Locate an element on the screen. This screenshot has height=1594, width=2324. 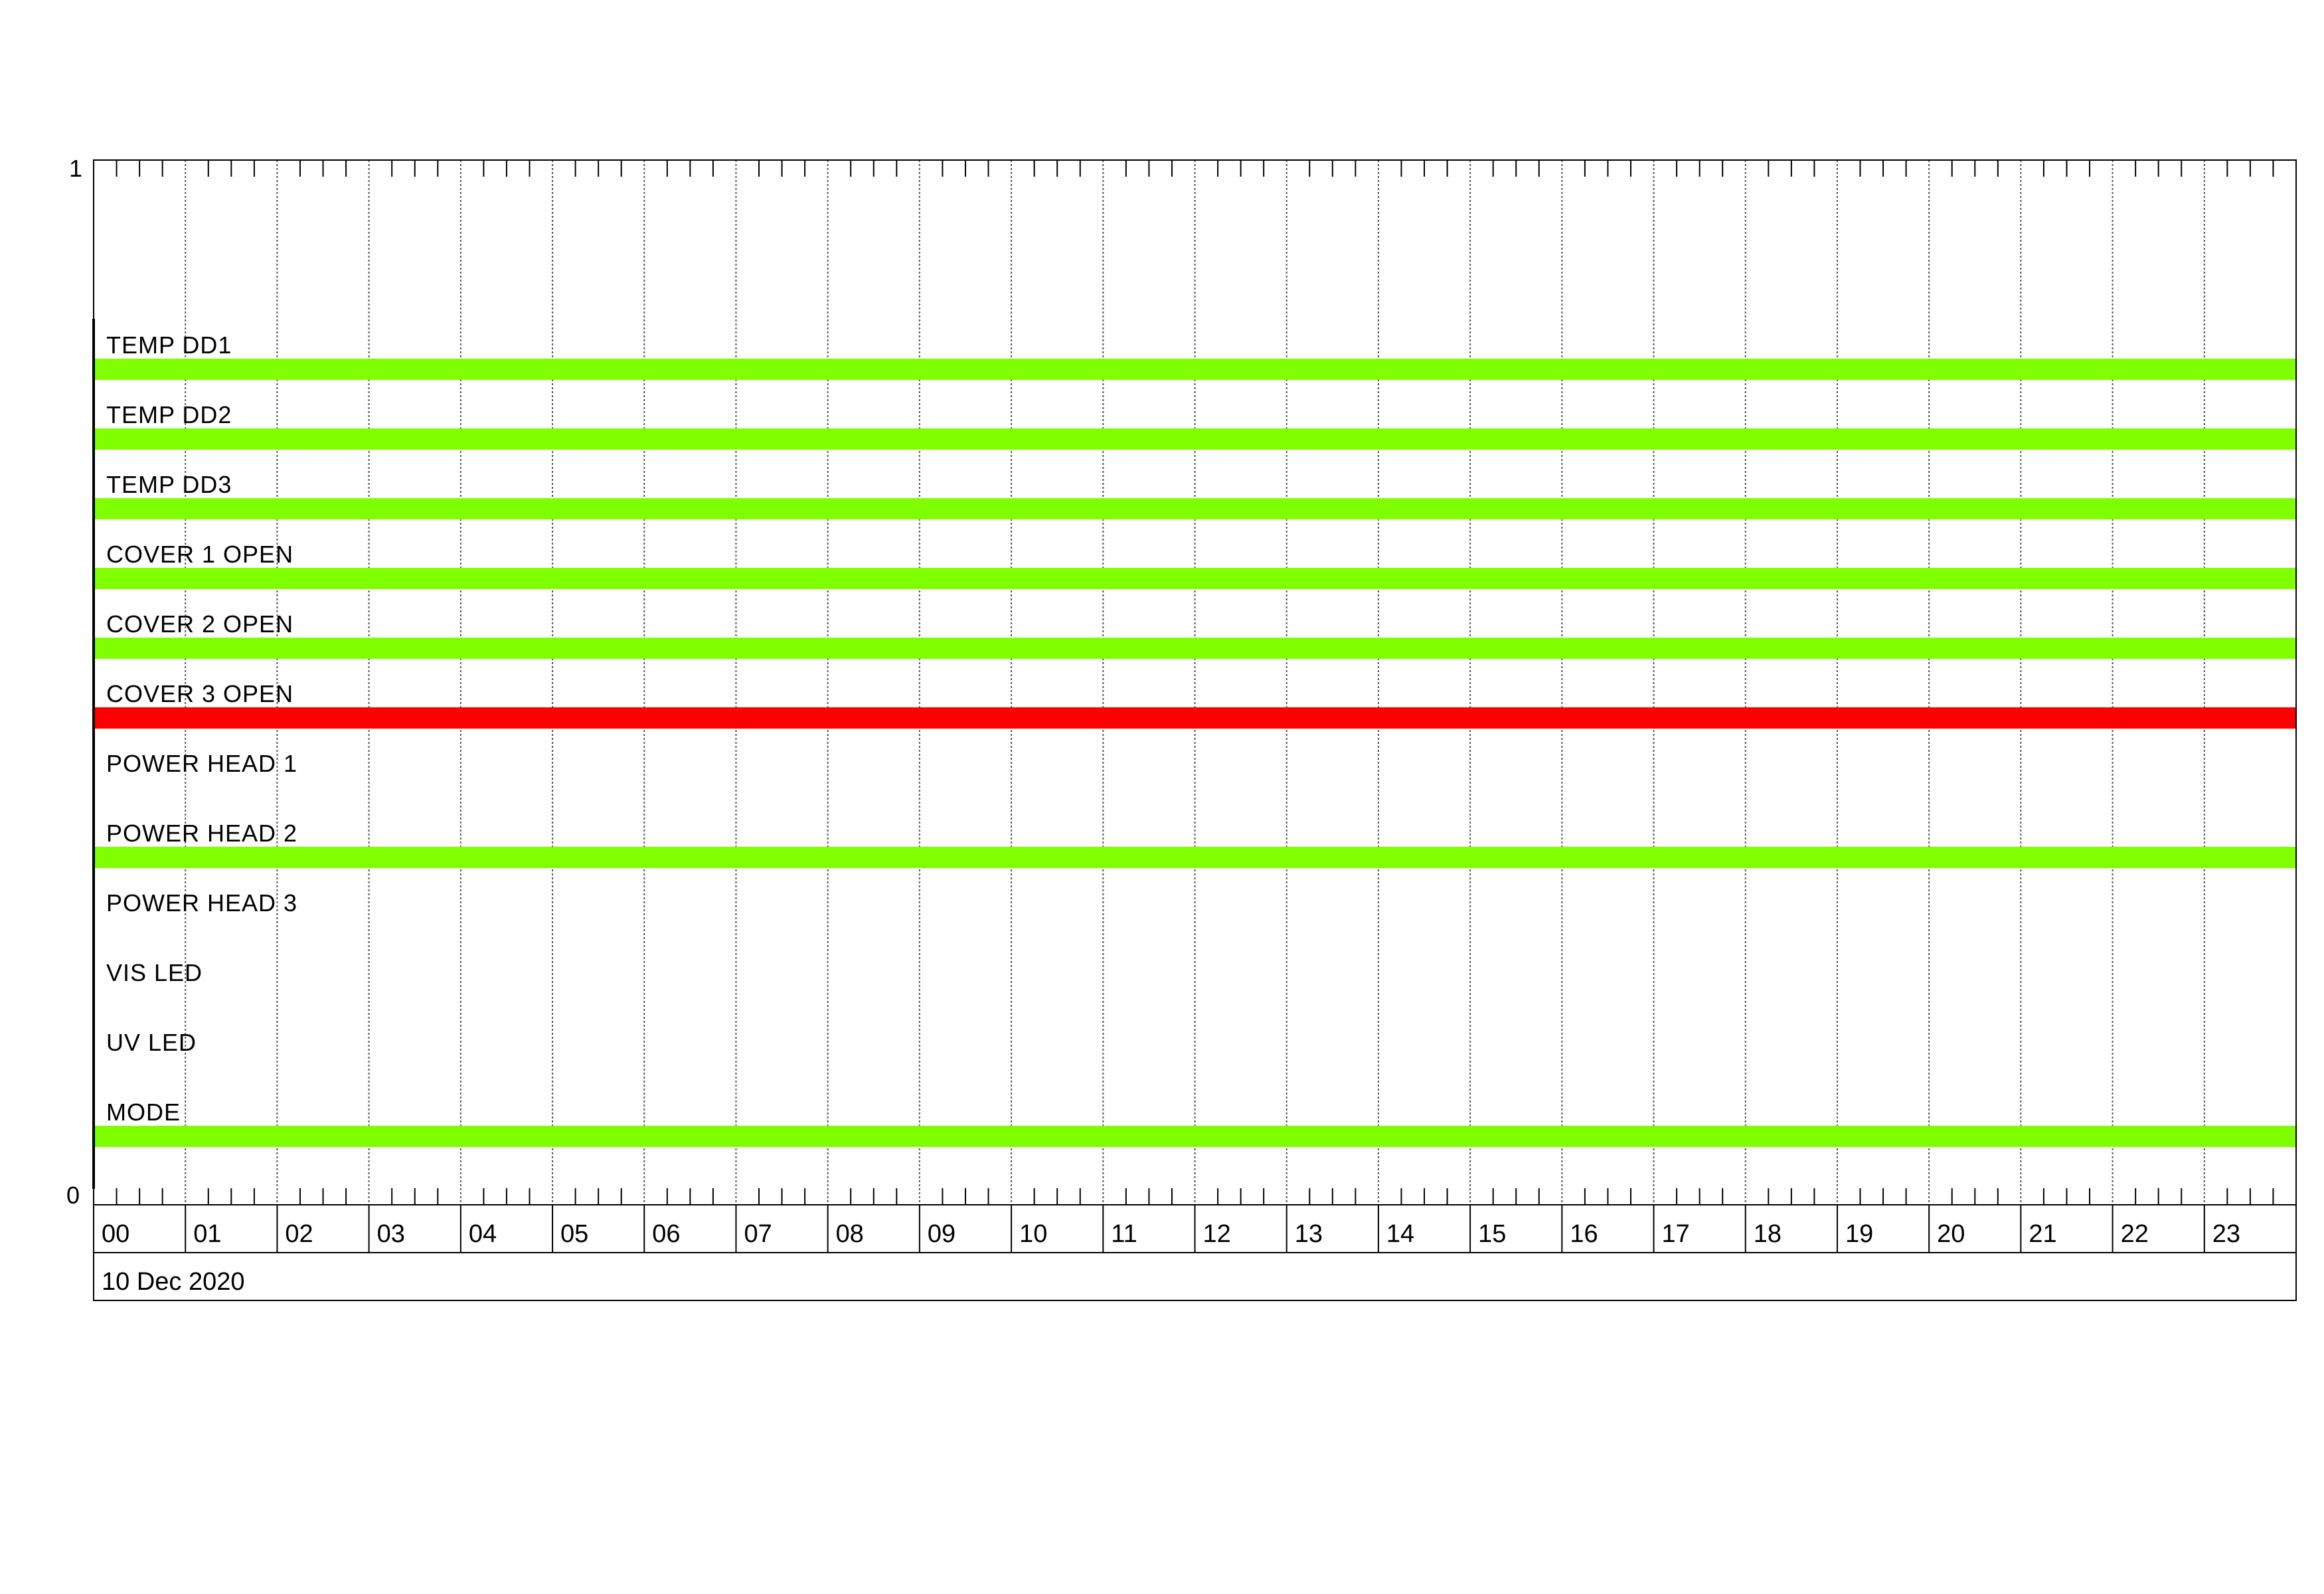
series-label: TEMP DD3 is located at coordinates (169, 484).